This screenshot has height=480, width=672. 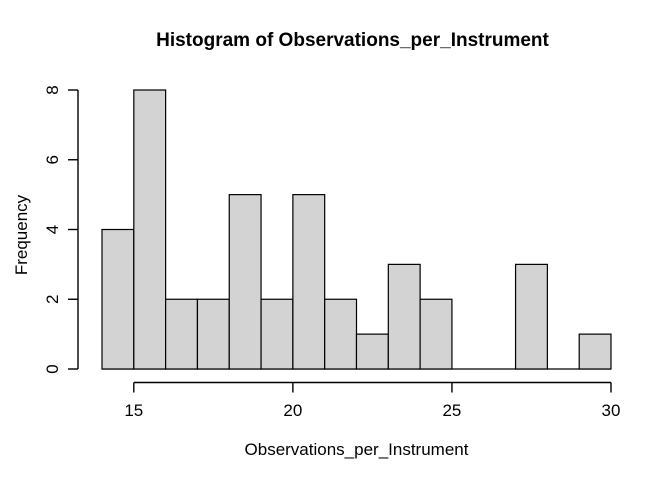 I want to click on y-tick-label: 8, so click(x=52, y=89).